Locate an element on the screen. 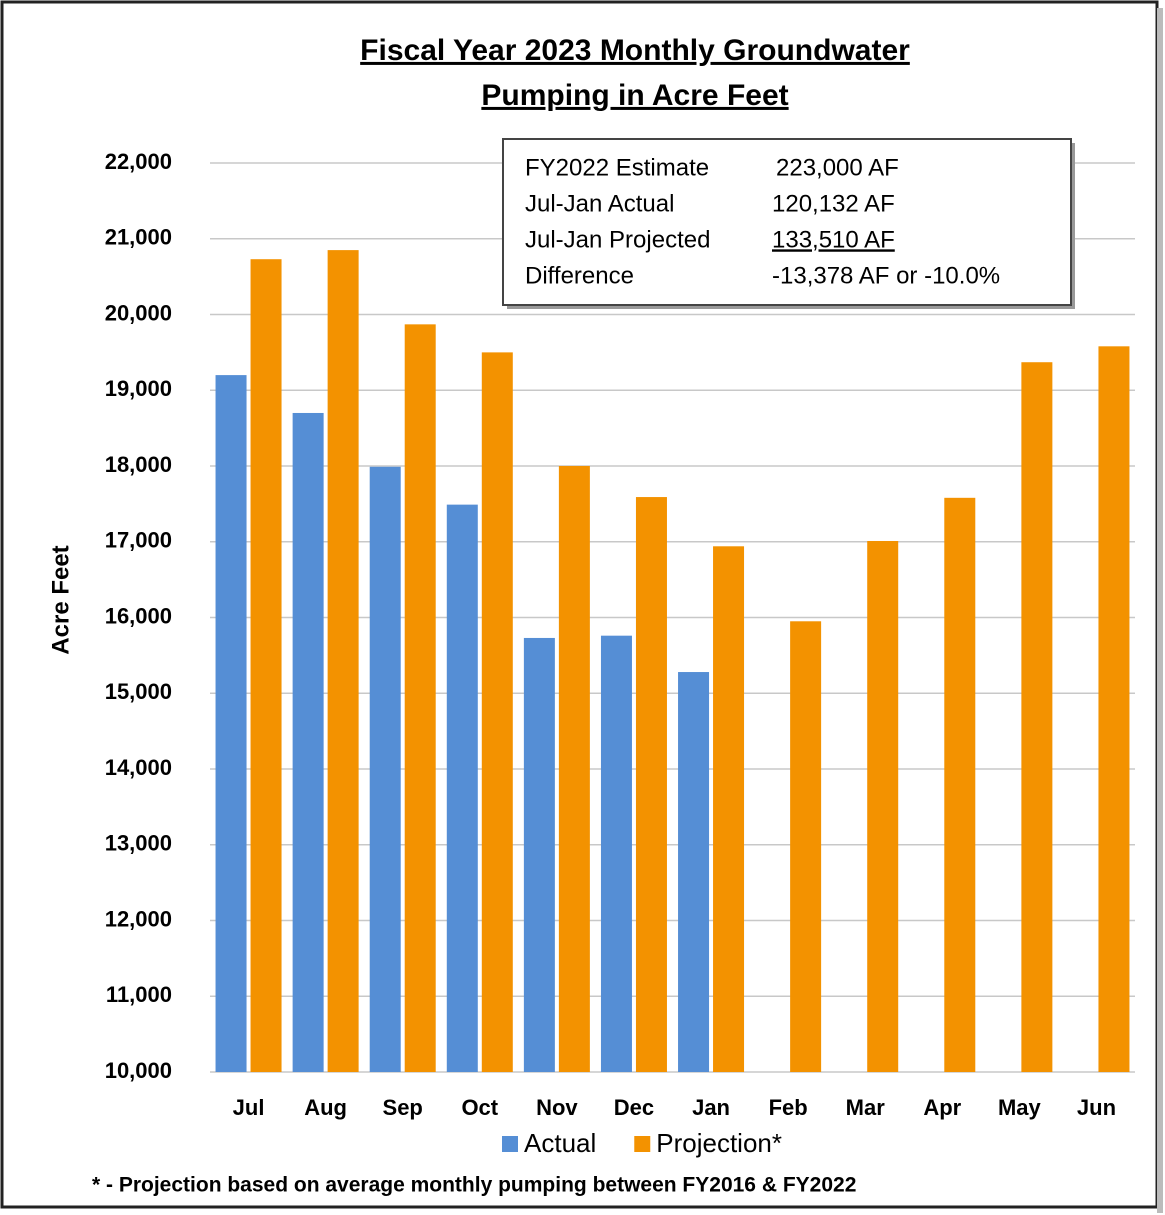  annotation-value: 223,000 AF is located at coordinates (837, 167).